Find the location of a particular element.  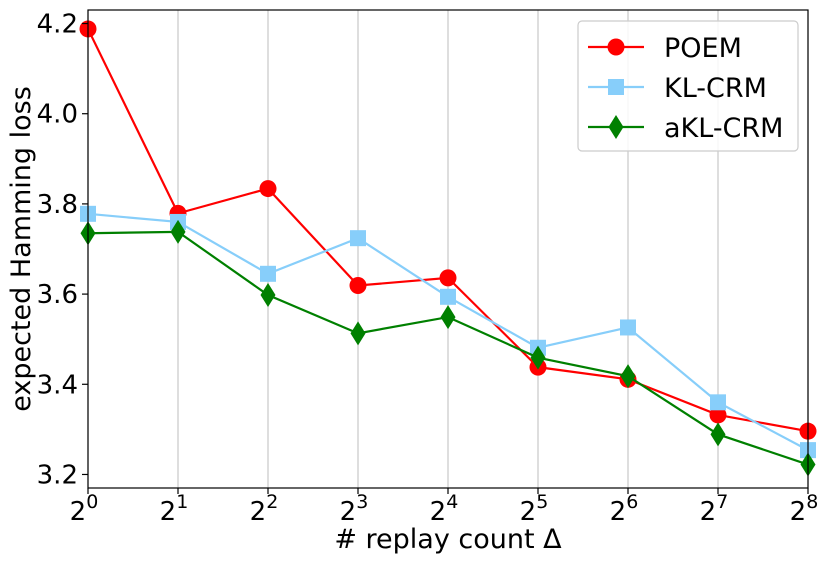

legend-item: aKL-CRM is located at coordinates (685, 128).